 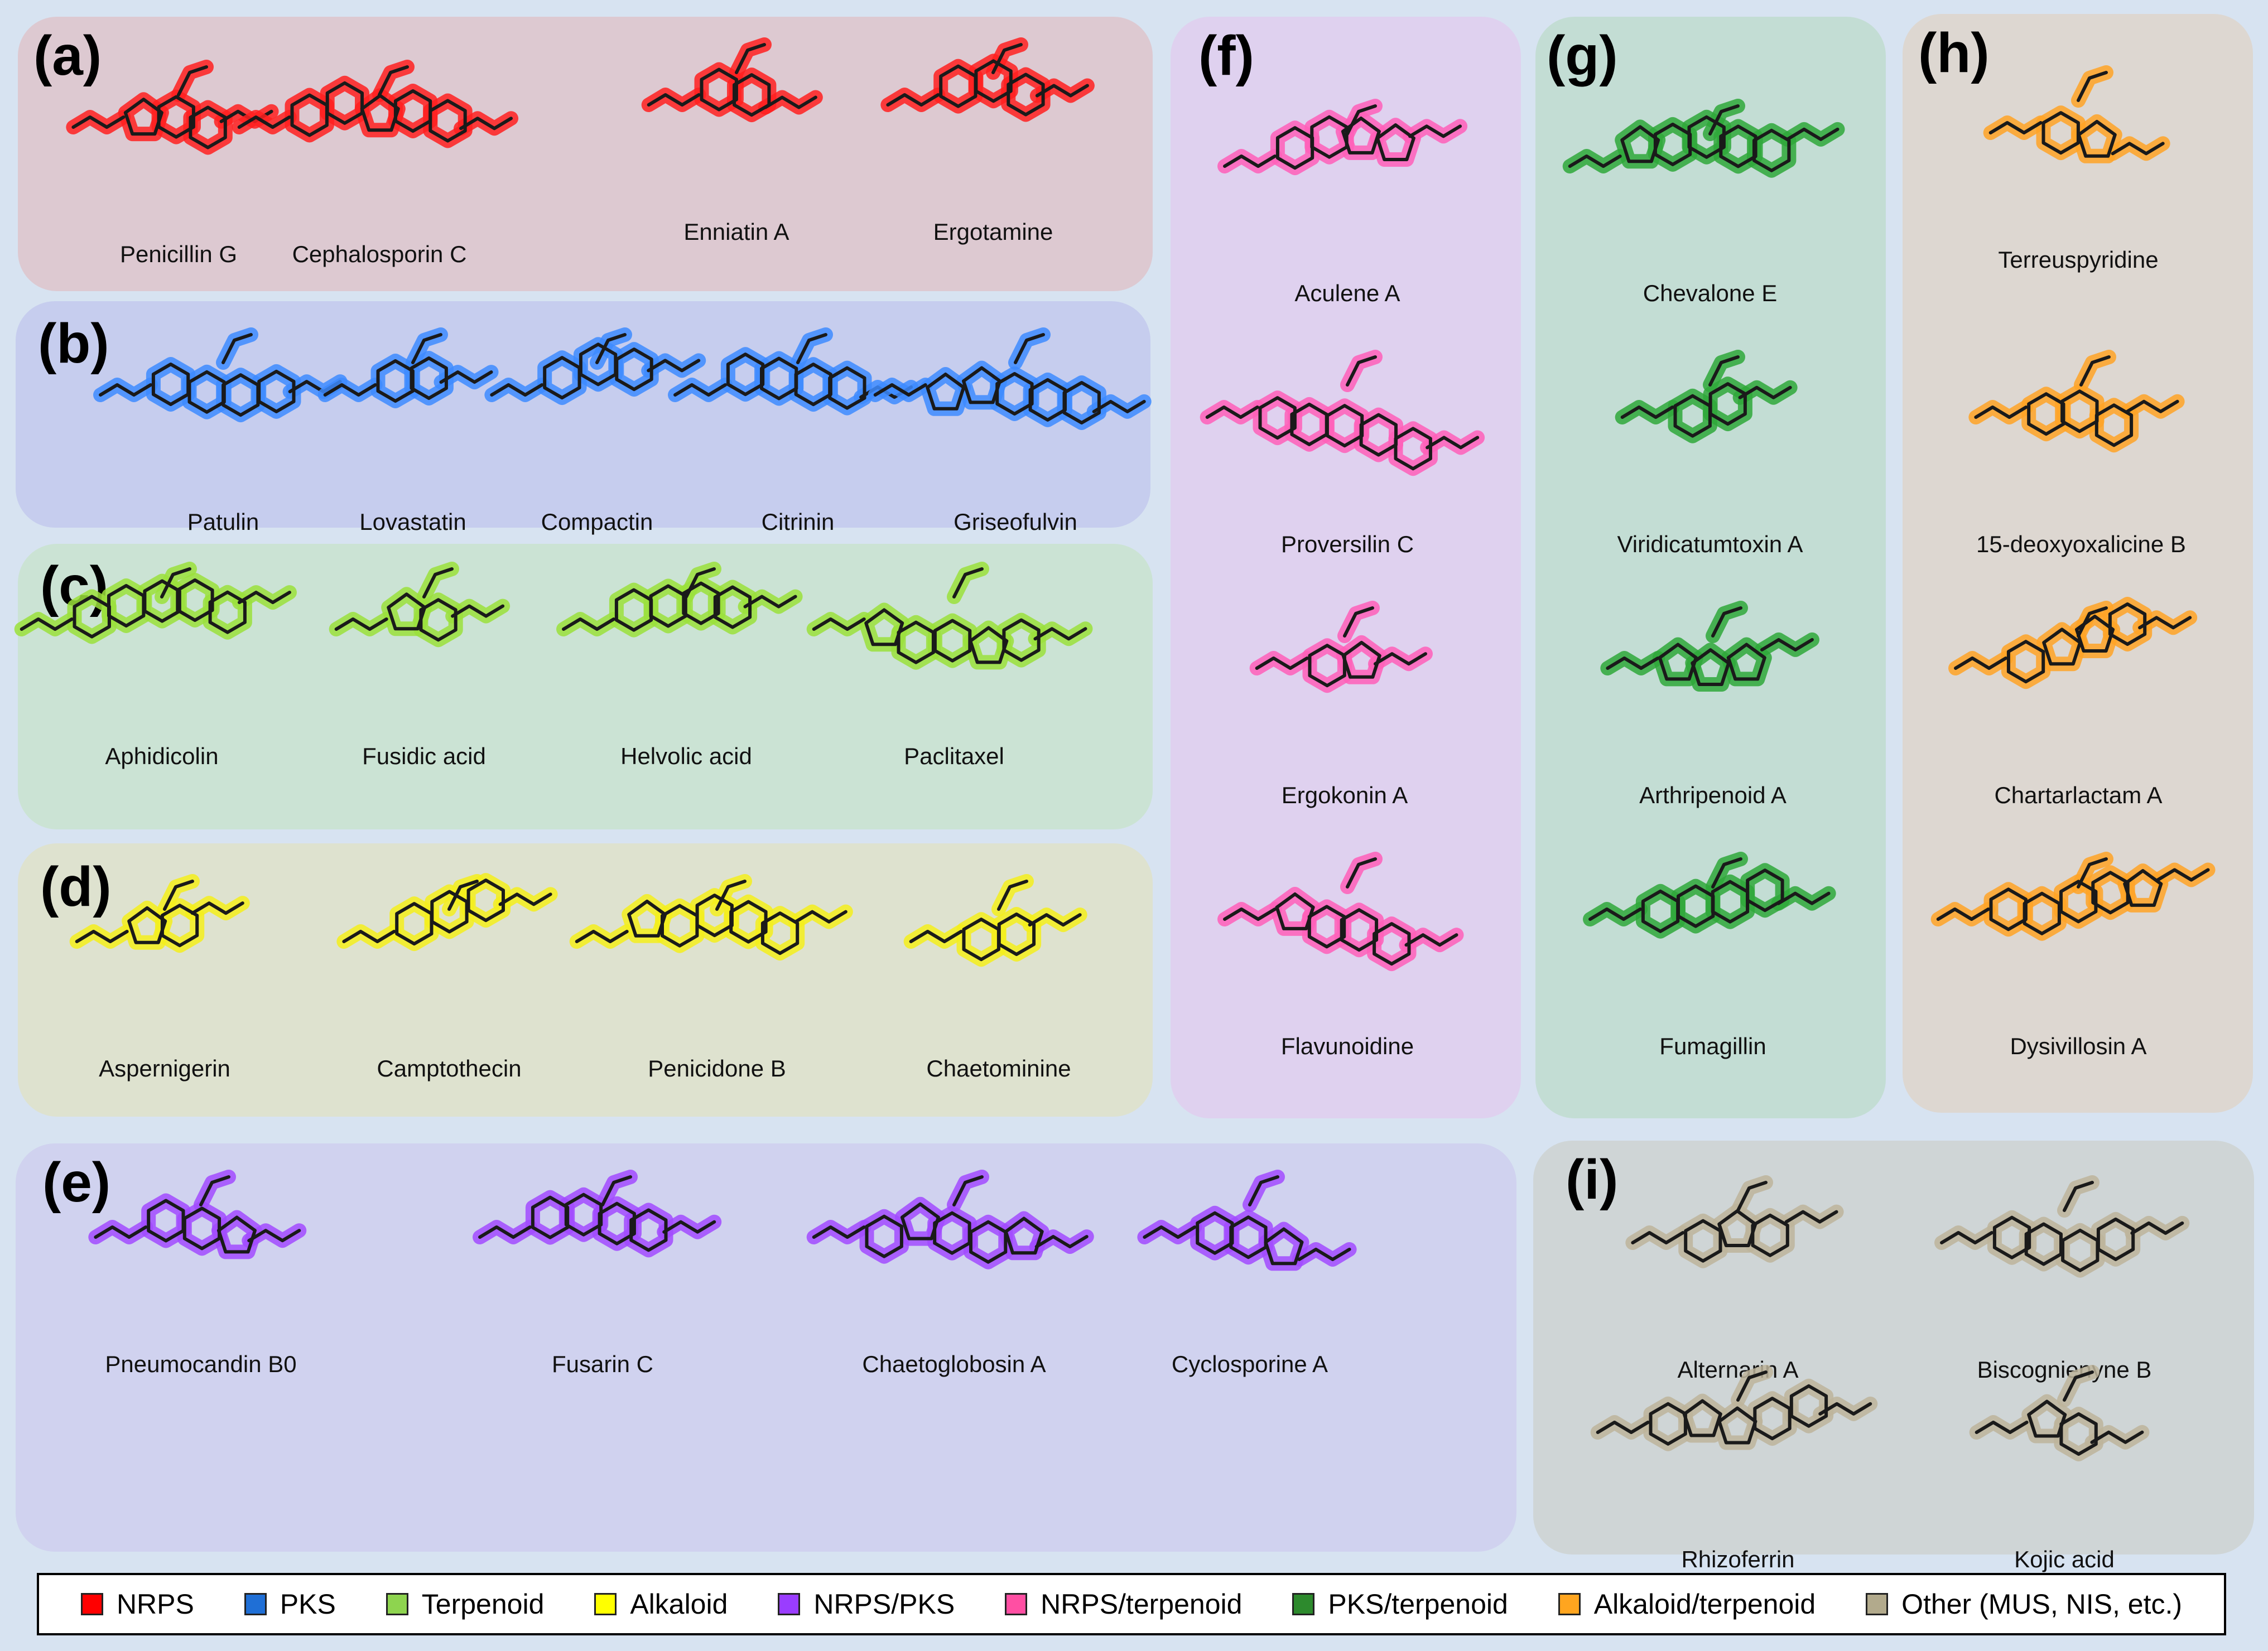 I want to click on compound-rhizoferrin: Rhizoferrin, so click(x=1738, y=1456).